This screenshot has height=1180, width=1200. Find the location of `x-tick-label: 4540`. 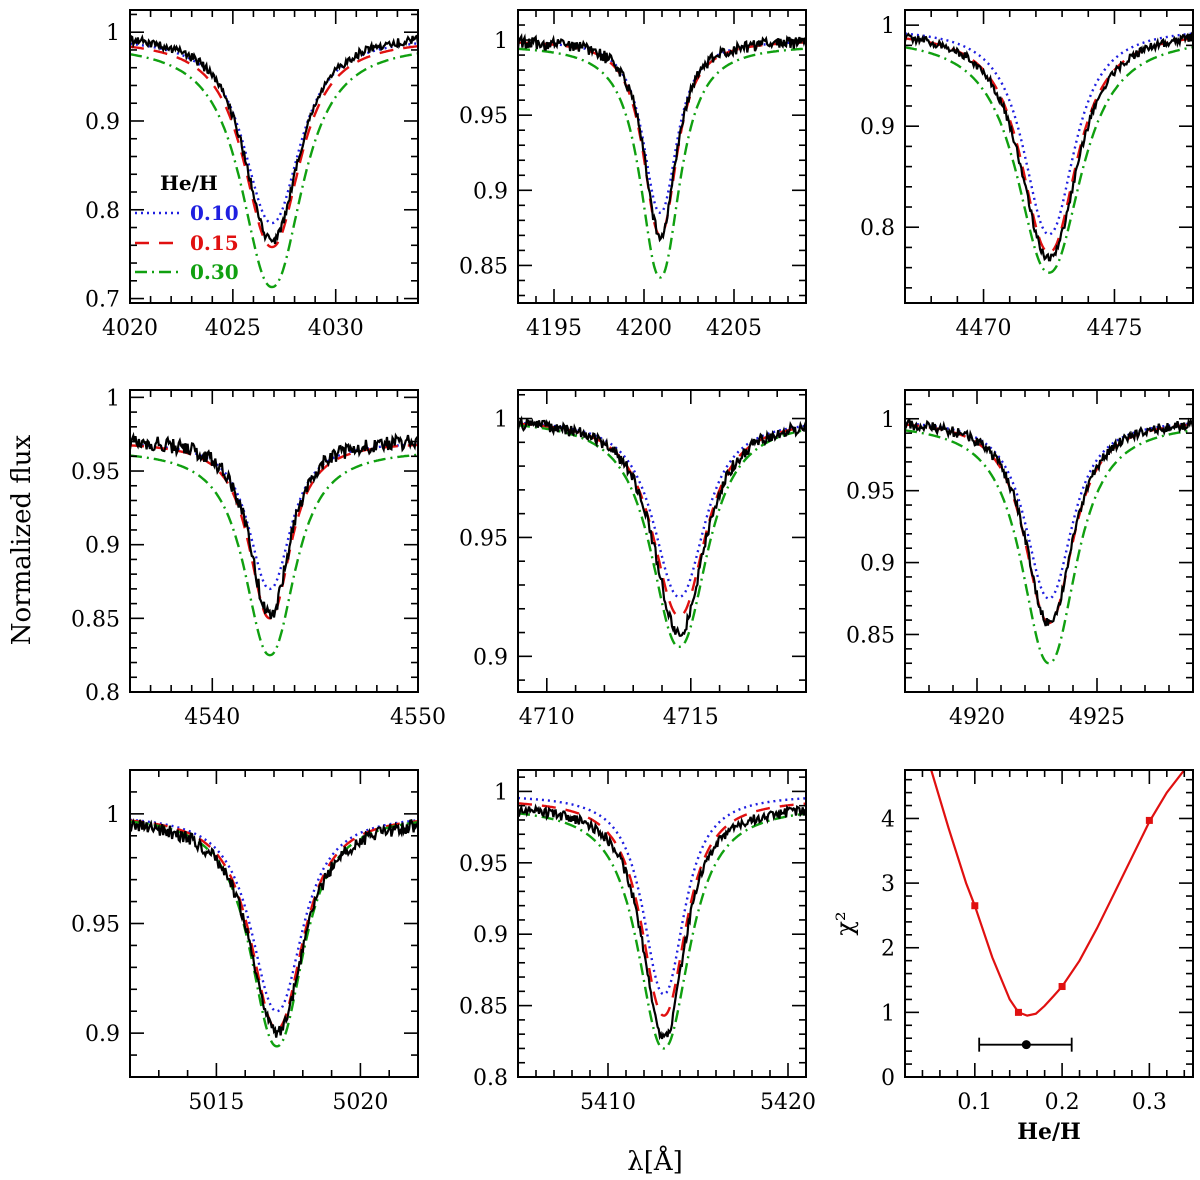

x-tick-label: 4540 is located at coordinates (212, 717).